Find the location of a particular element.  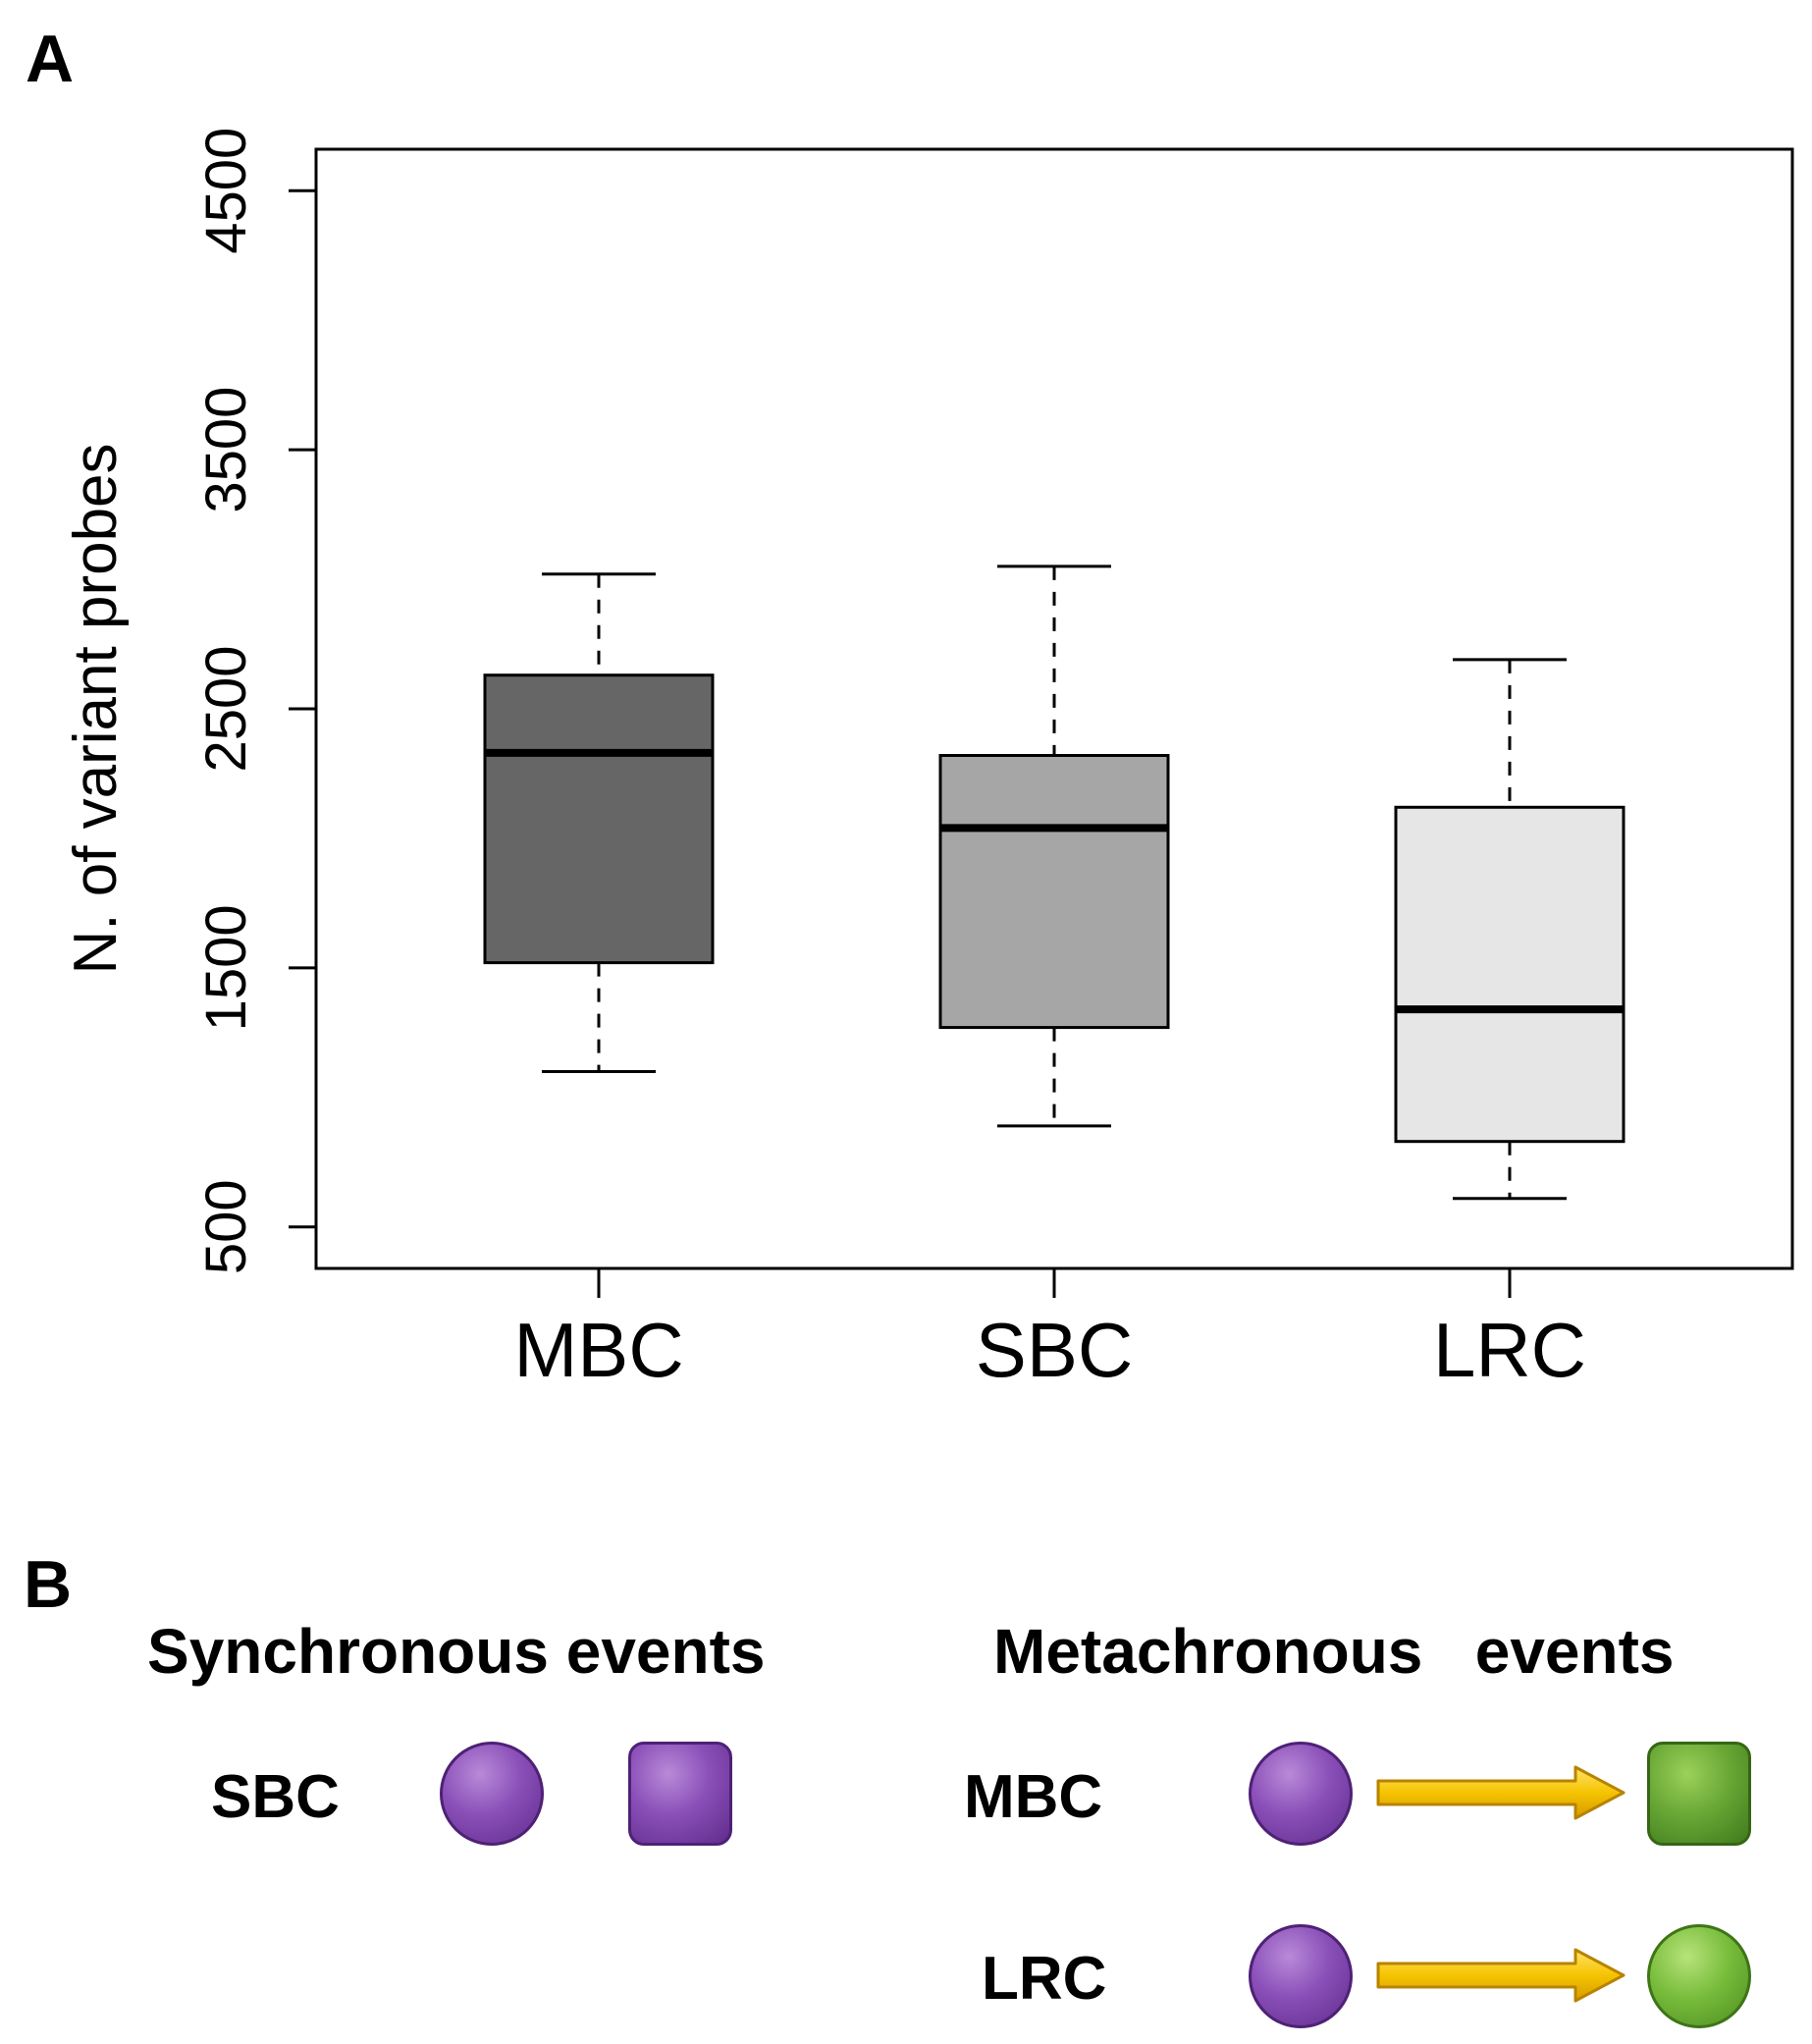

x-tick-label: LRC is located at coordinates (1509, 1350).